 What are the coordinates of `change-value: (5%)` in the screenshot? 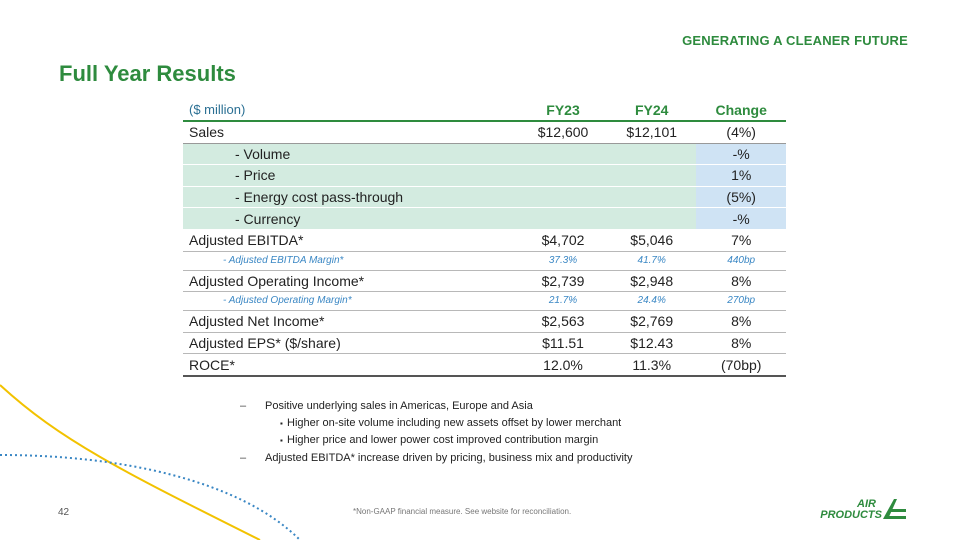 It's located at (741, 197).